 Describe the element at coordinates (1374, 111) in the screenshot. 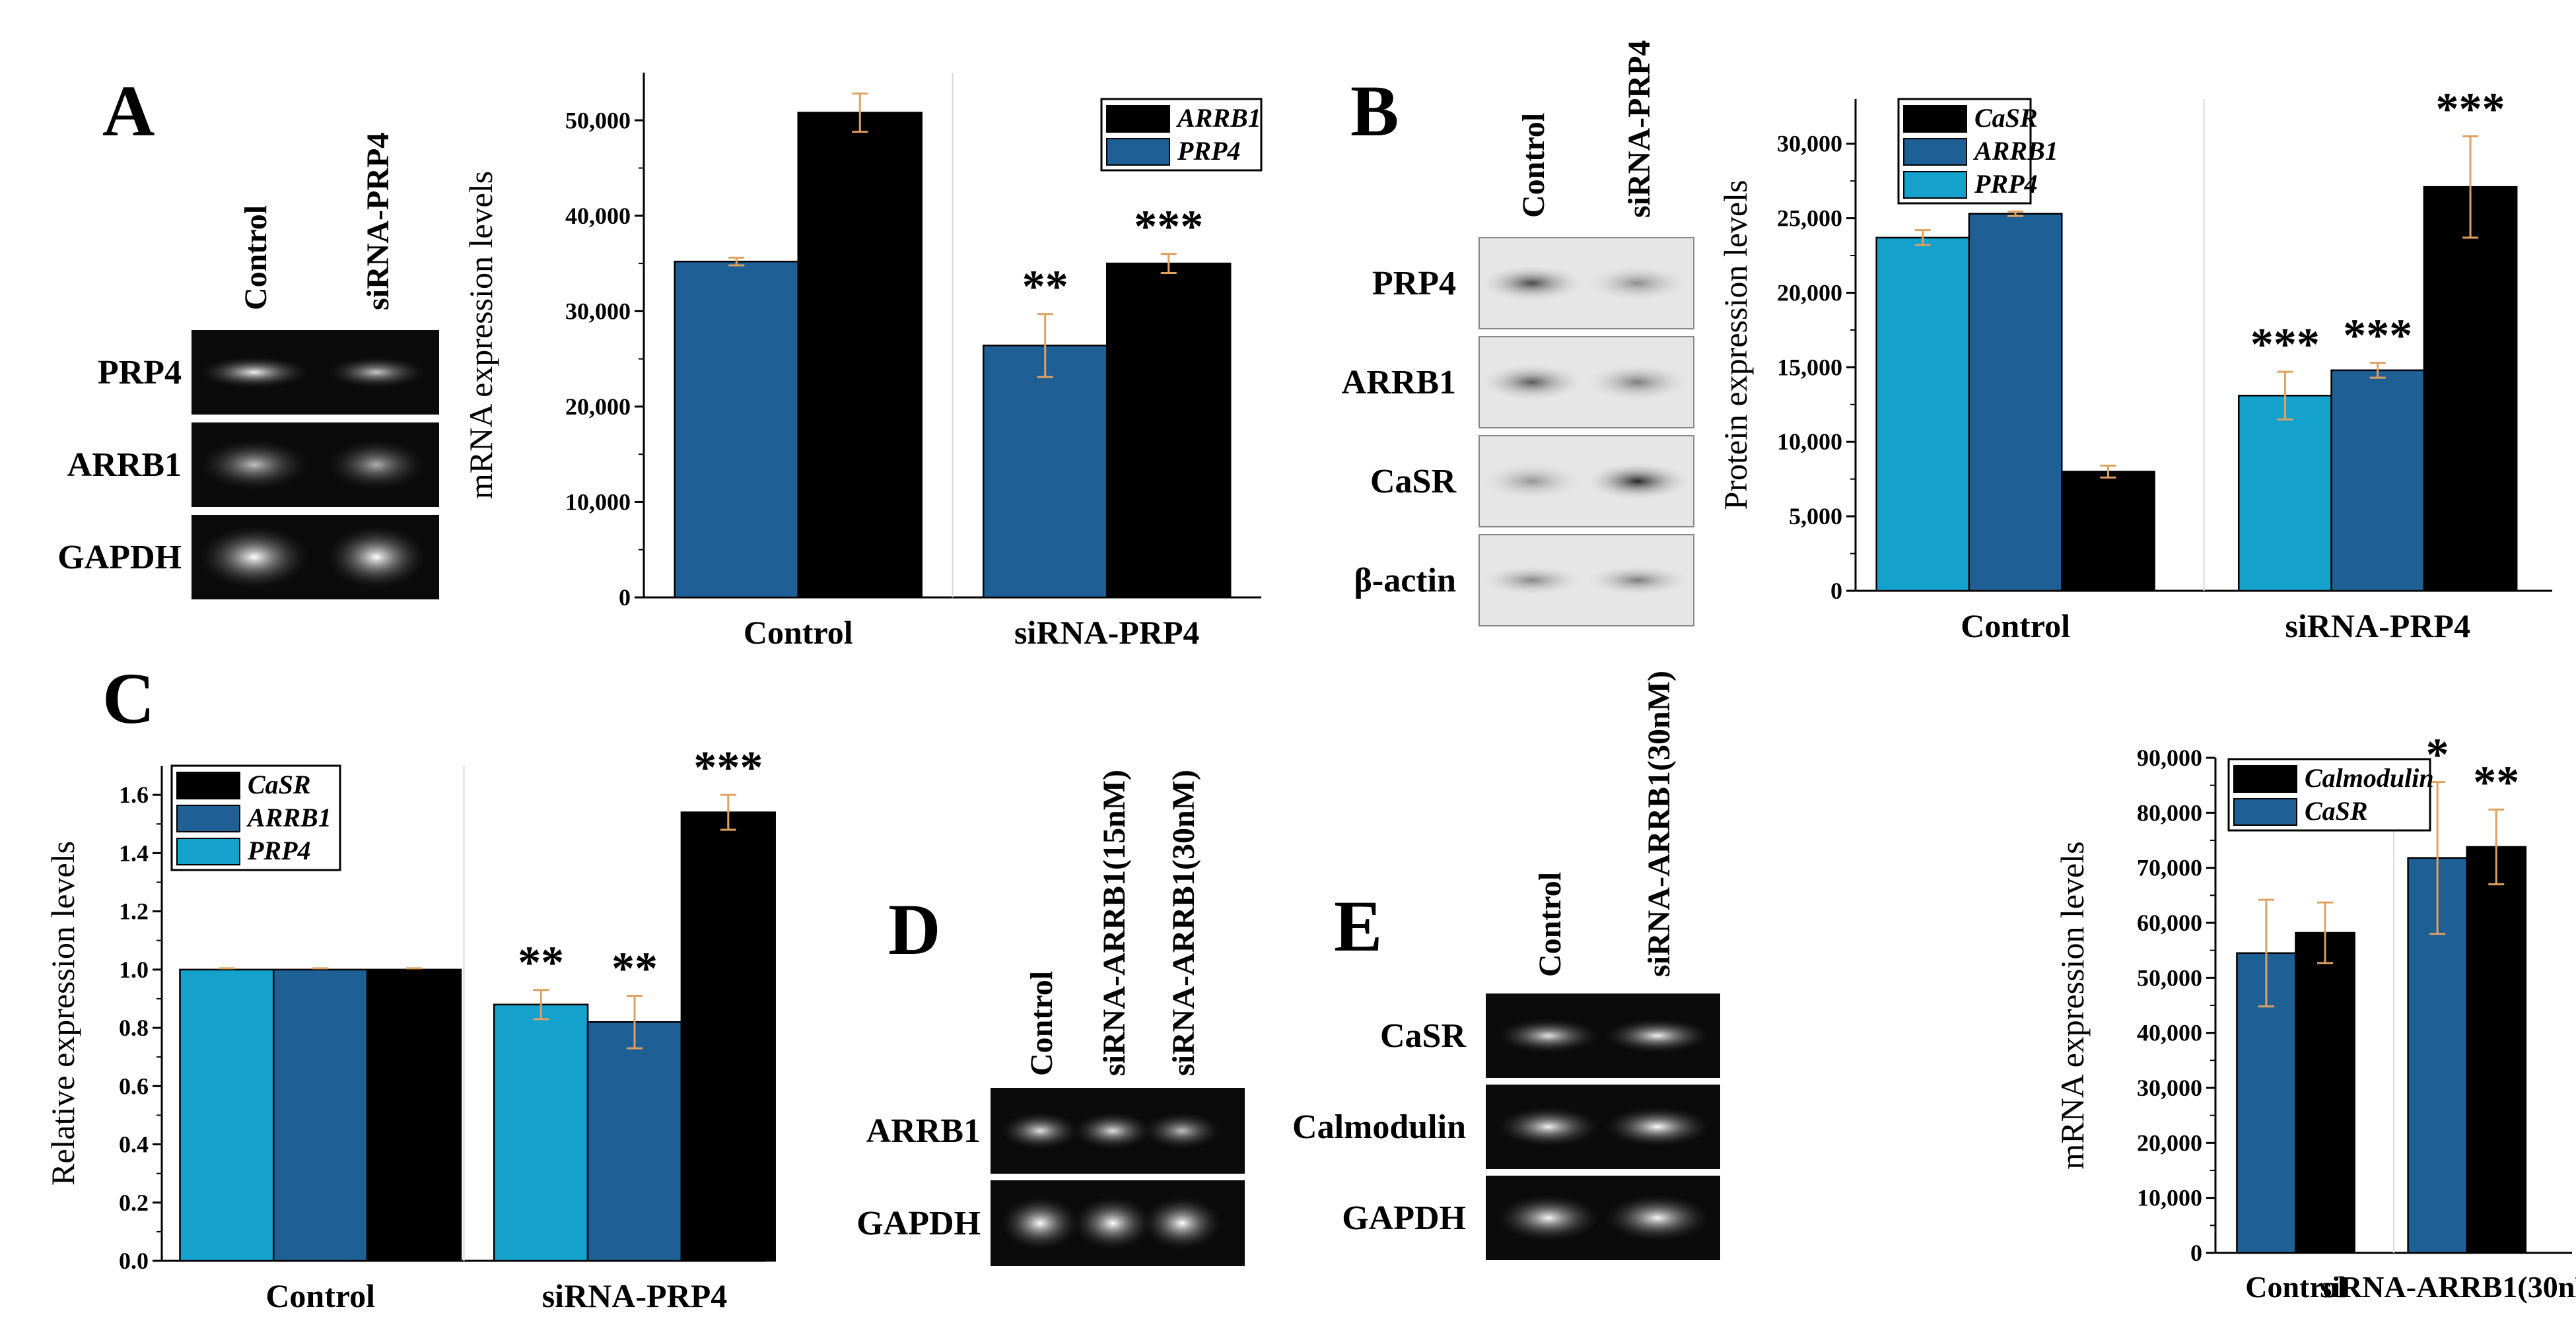

I see `panel-letter-b: B` at that location.